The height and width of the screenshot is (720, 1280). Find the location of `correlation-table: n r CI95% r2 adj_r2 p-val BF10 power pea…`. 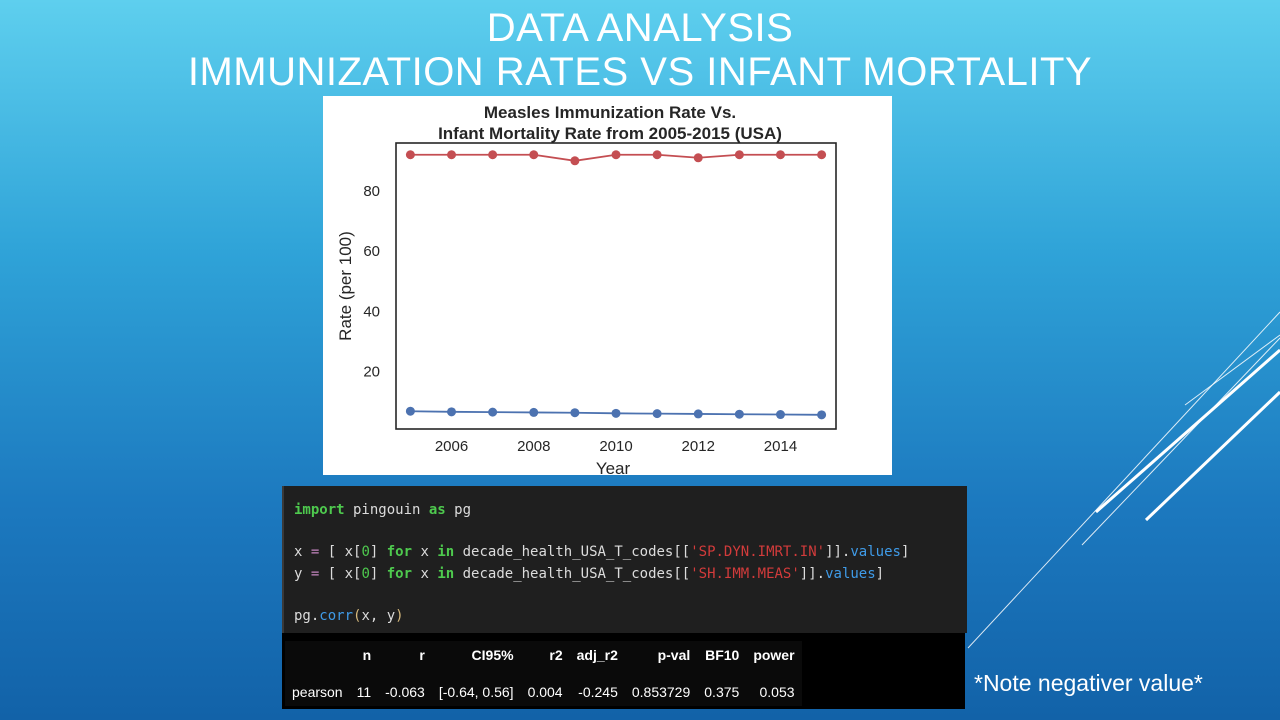

correlation-table: n r CI95% r2 adj_r2 p-val BF10 power pea… is located at coordinates (543, 673).